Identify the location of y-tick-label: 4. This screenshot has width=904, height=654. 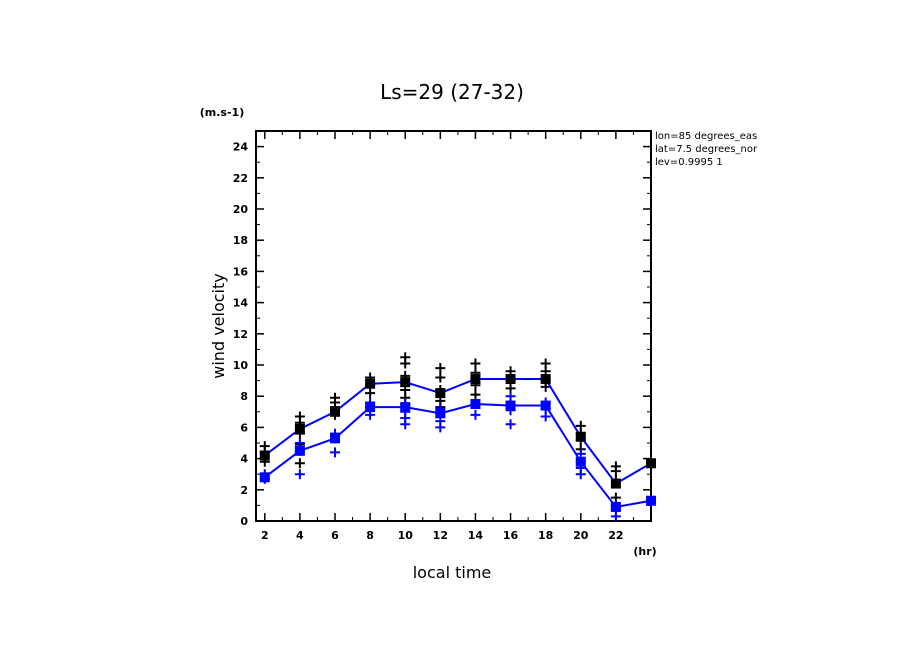
(244, 459).